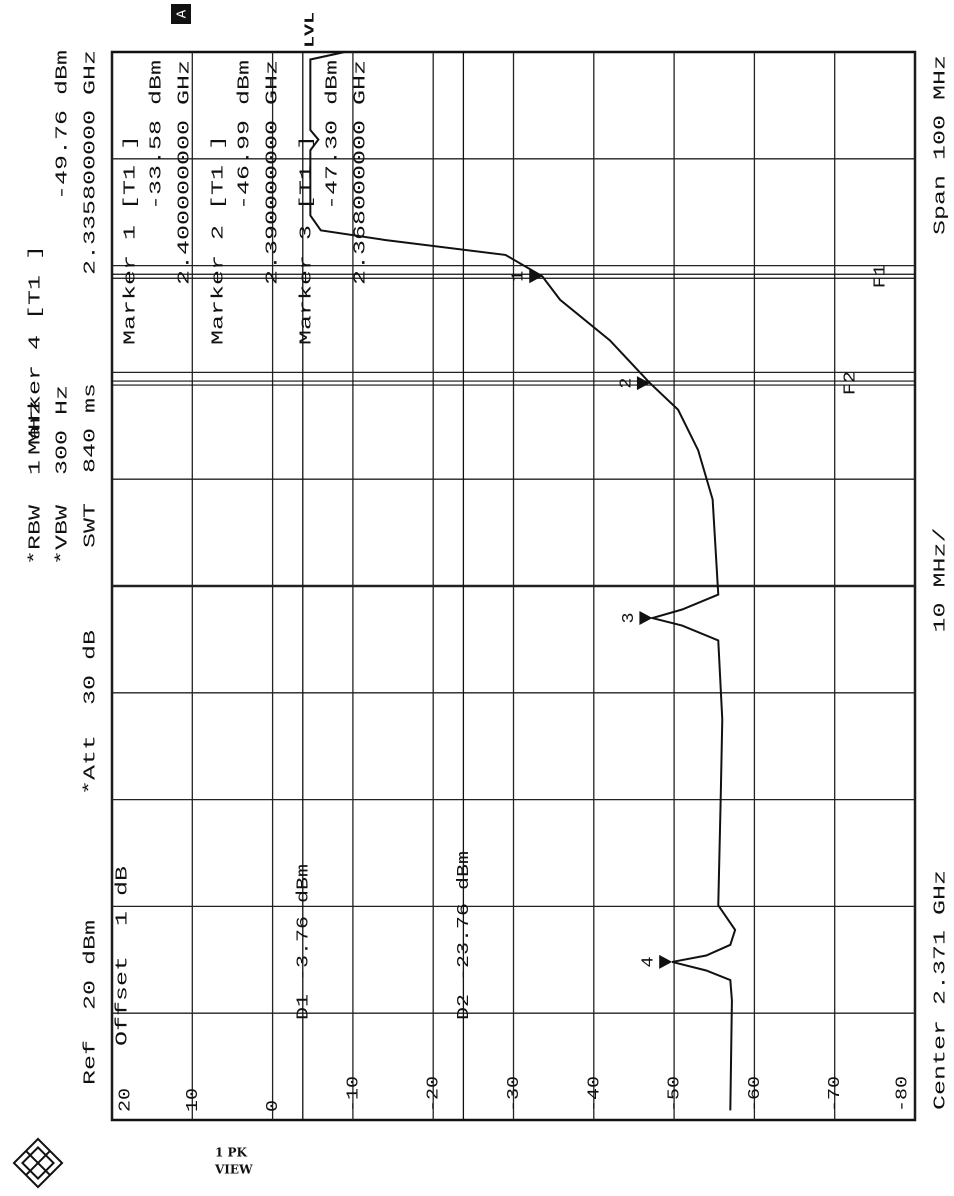  I want to click on marker-number: 4, so click(649, 961).